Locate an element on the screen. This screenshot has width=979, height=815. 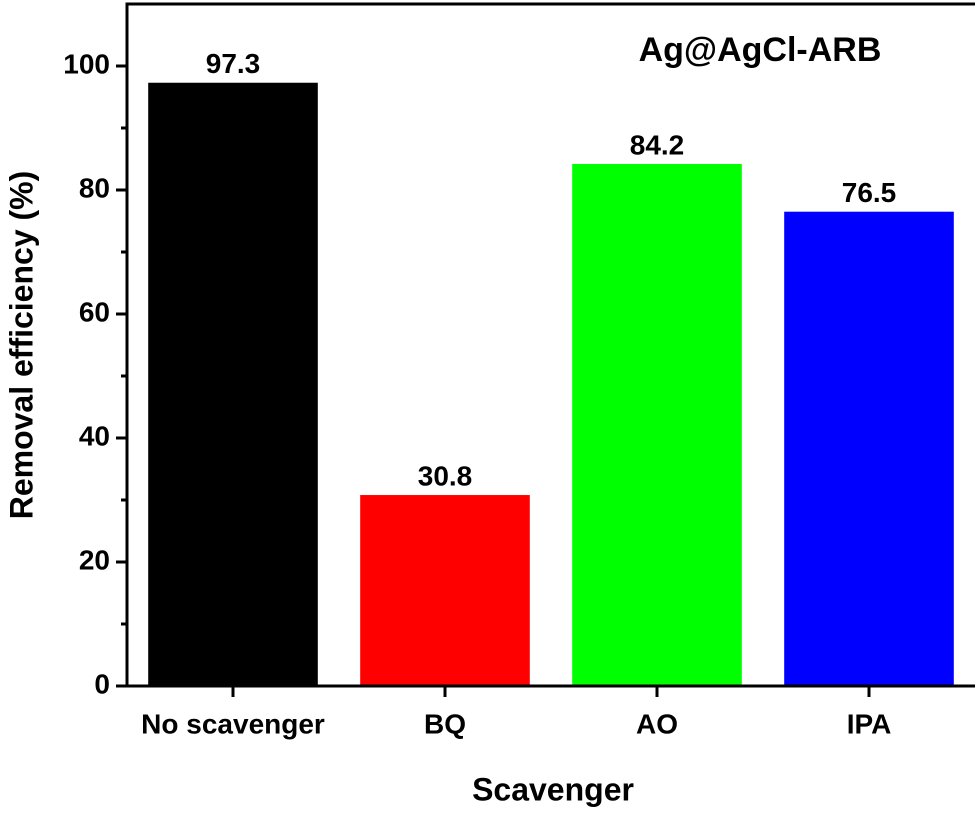
y-tick-label: 100 is located at coordinates (86, 63).